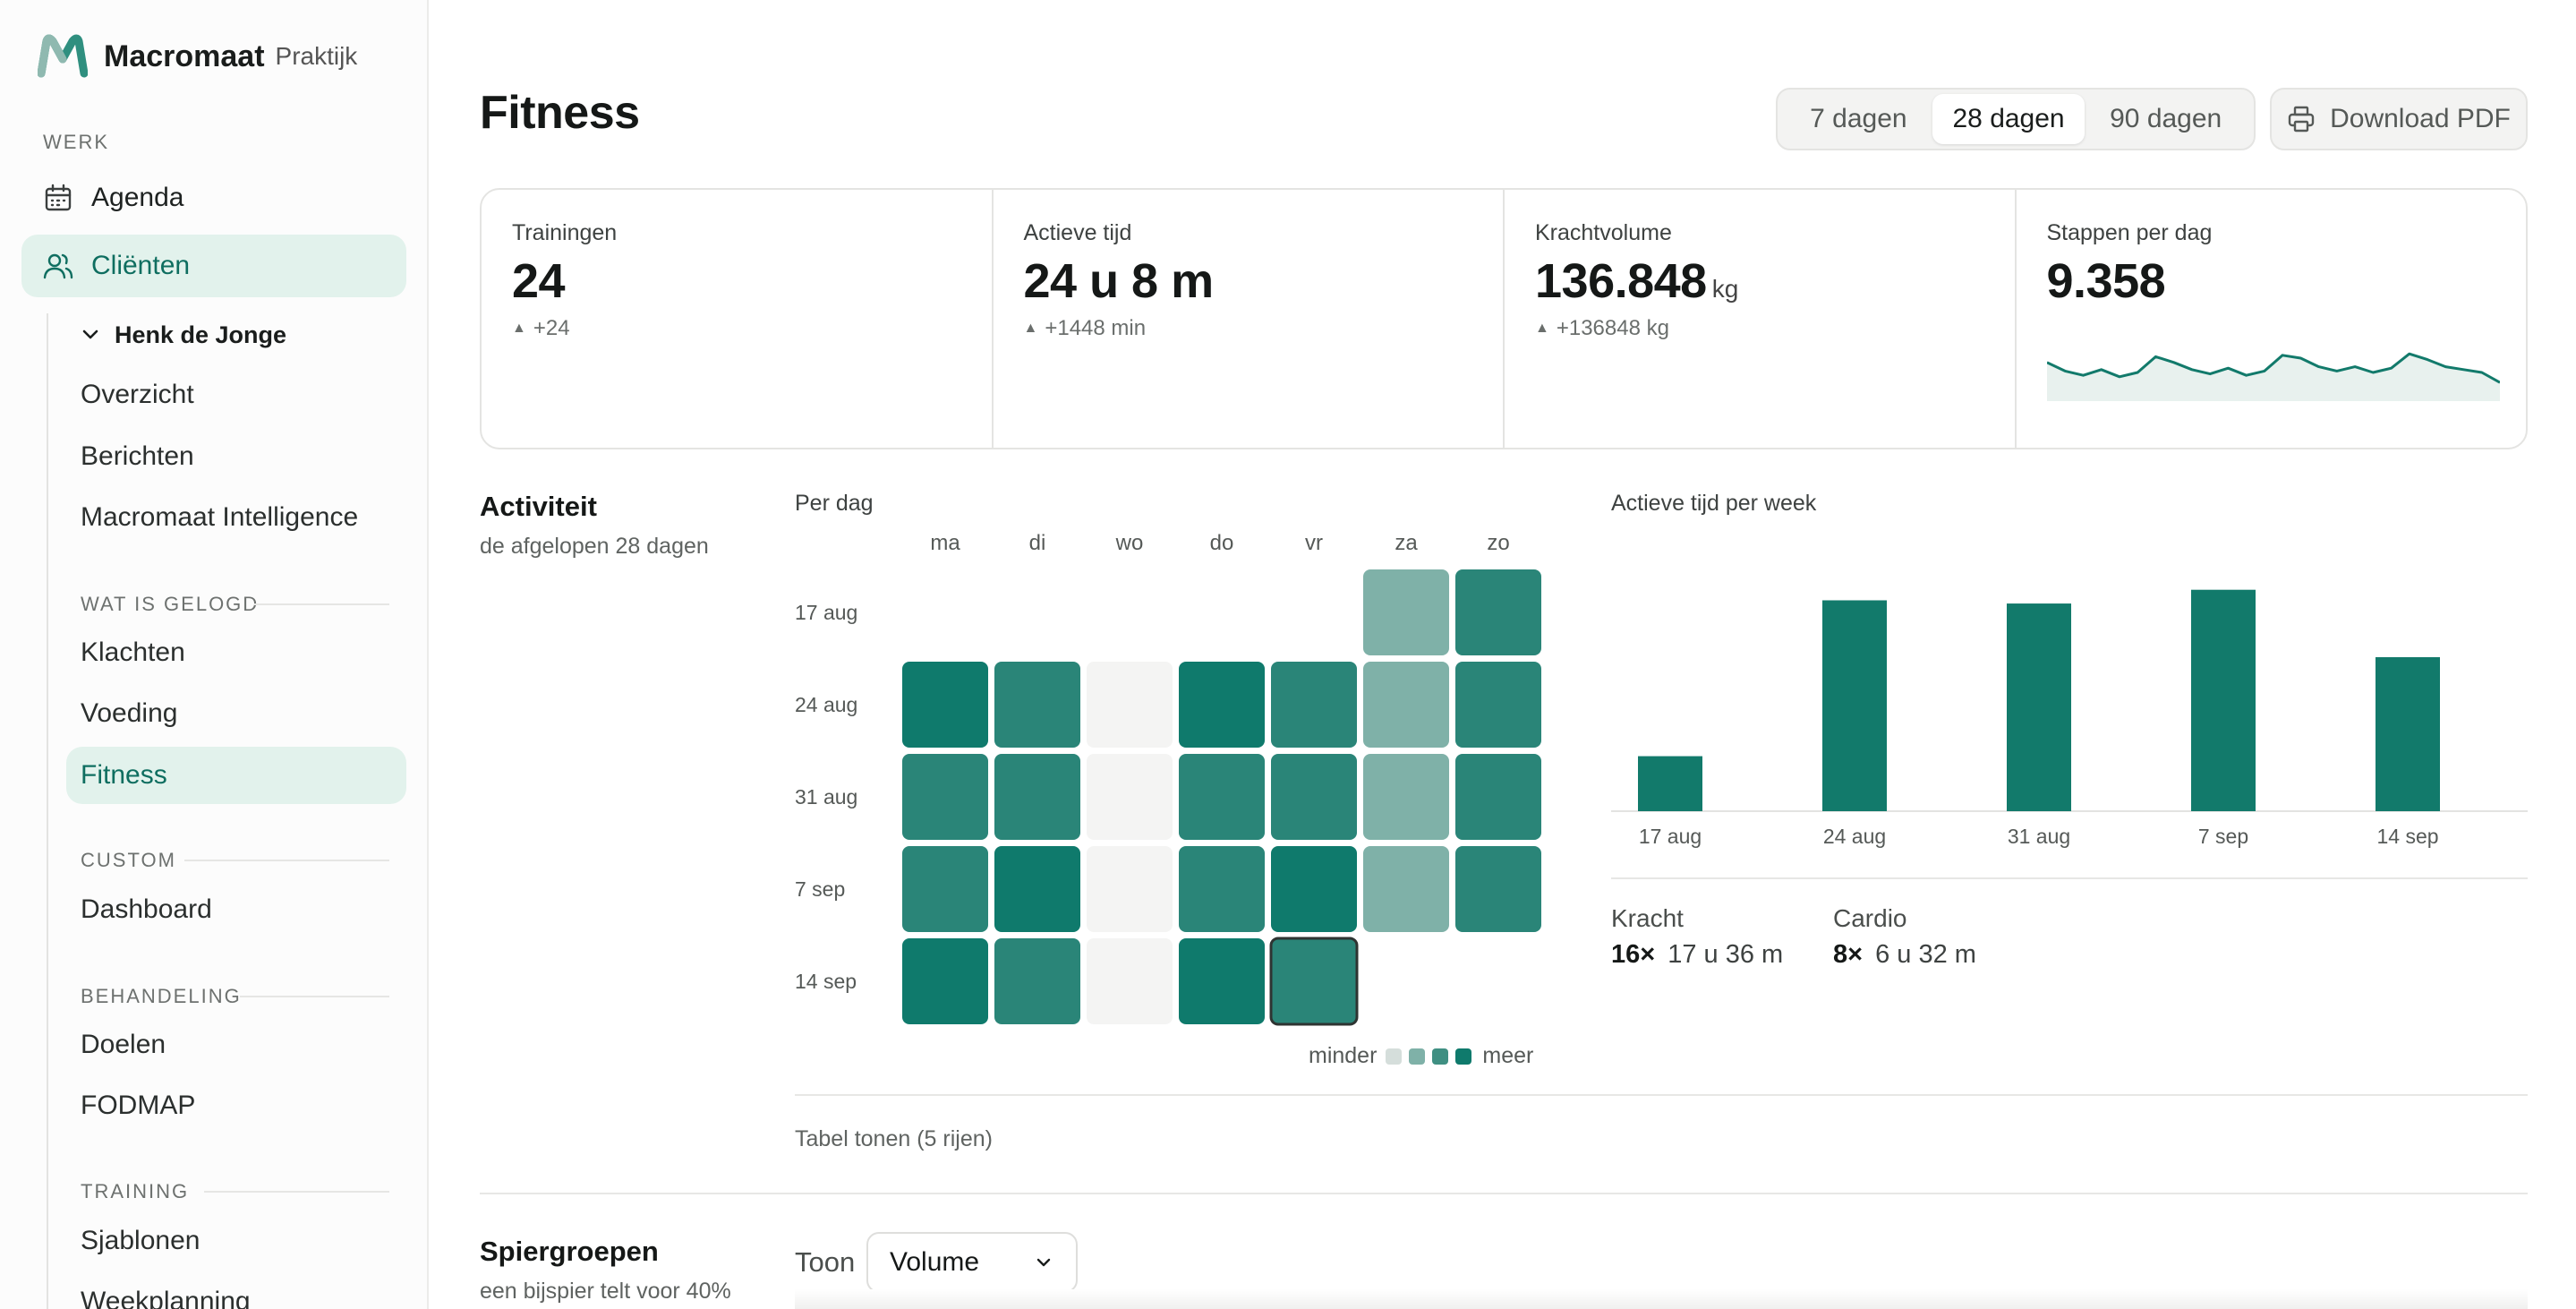  Describe the element at coordinates (137, 394) in the screenshot. I see `sidebar-item-label: Overzicht` at that location.